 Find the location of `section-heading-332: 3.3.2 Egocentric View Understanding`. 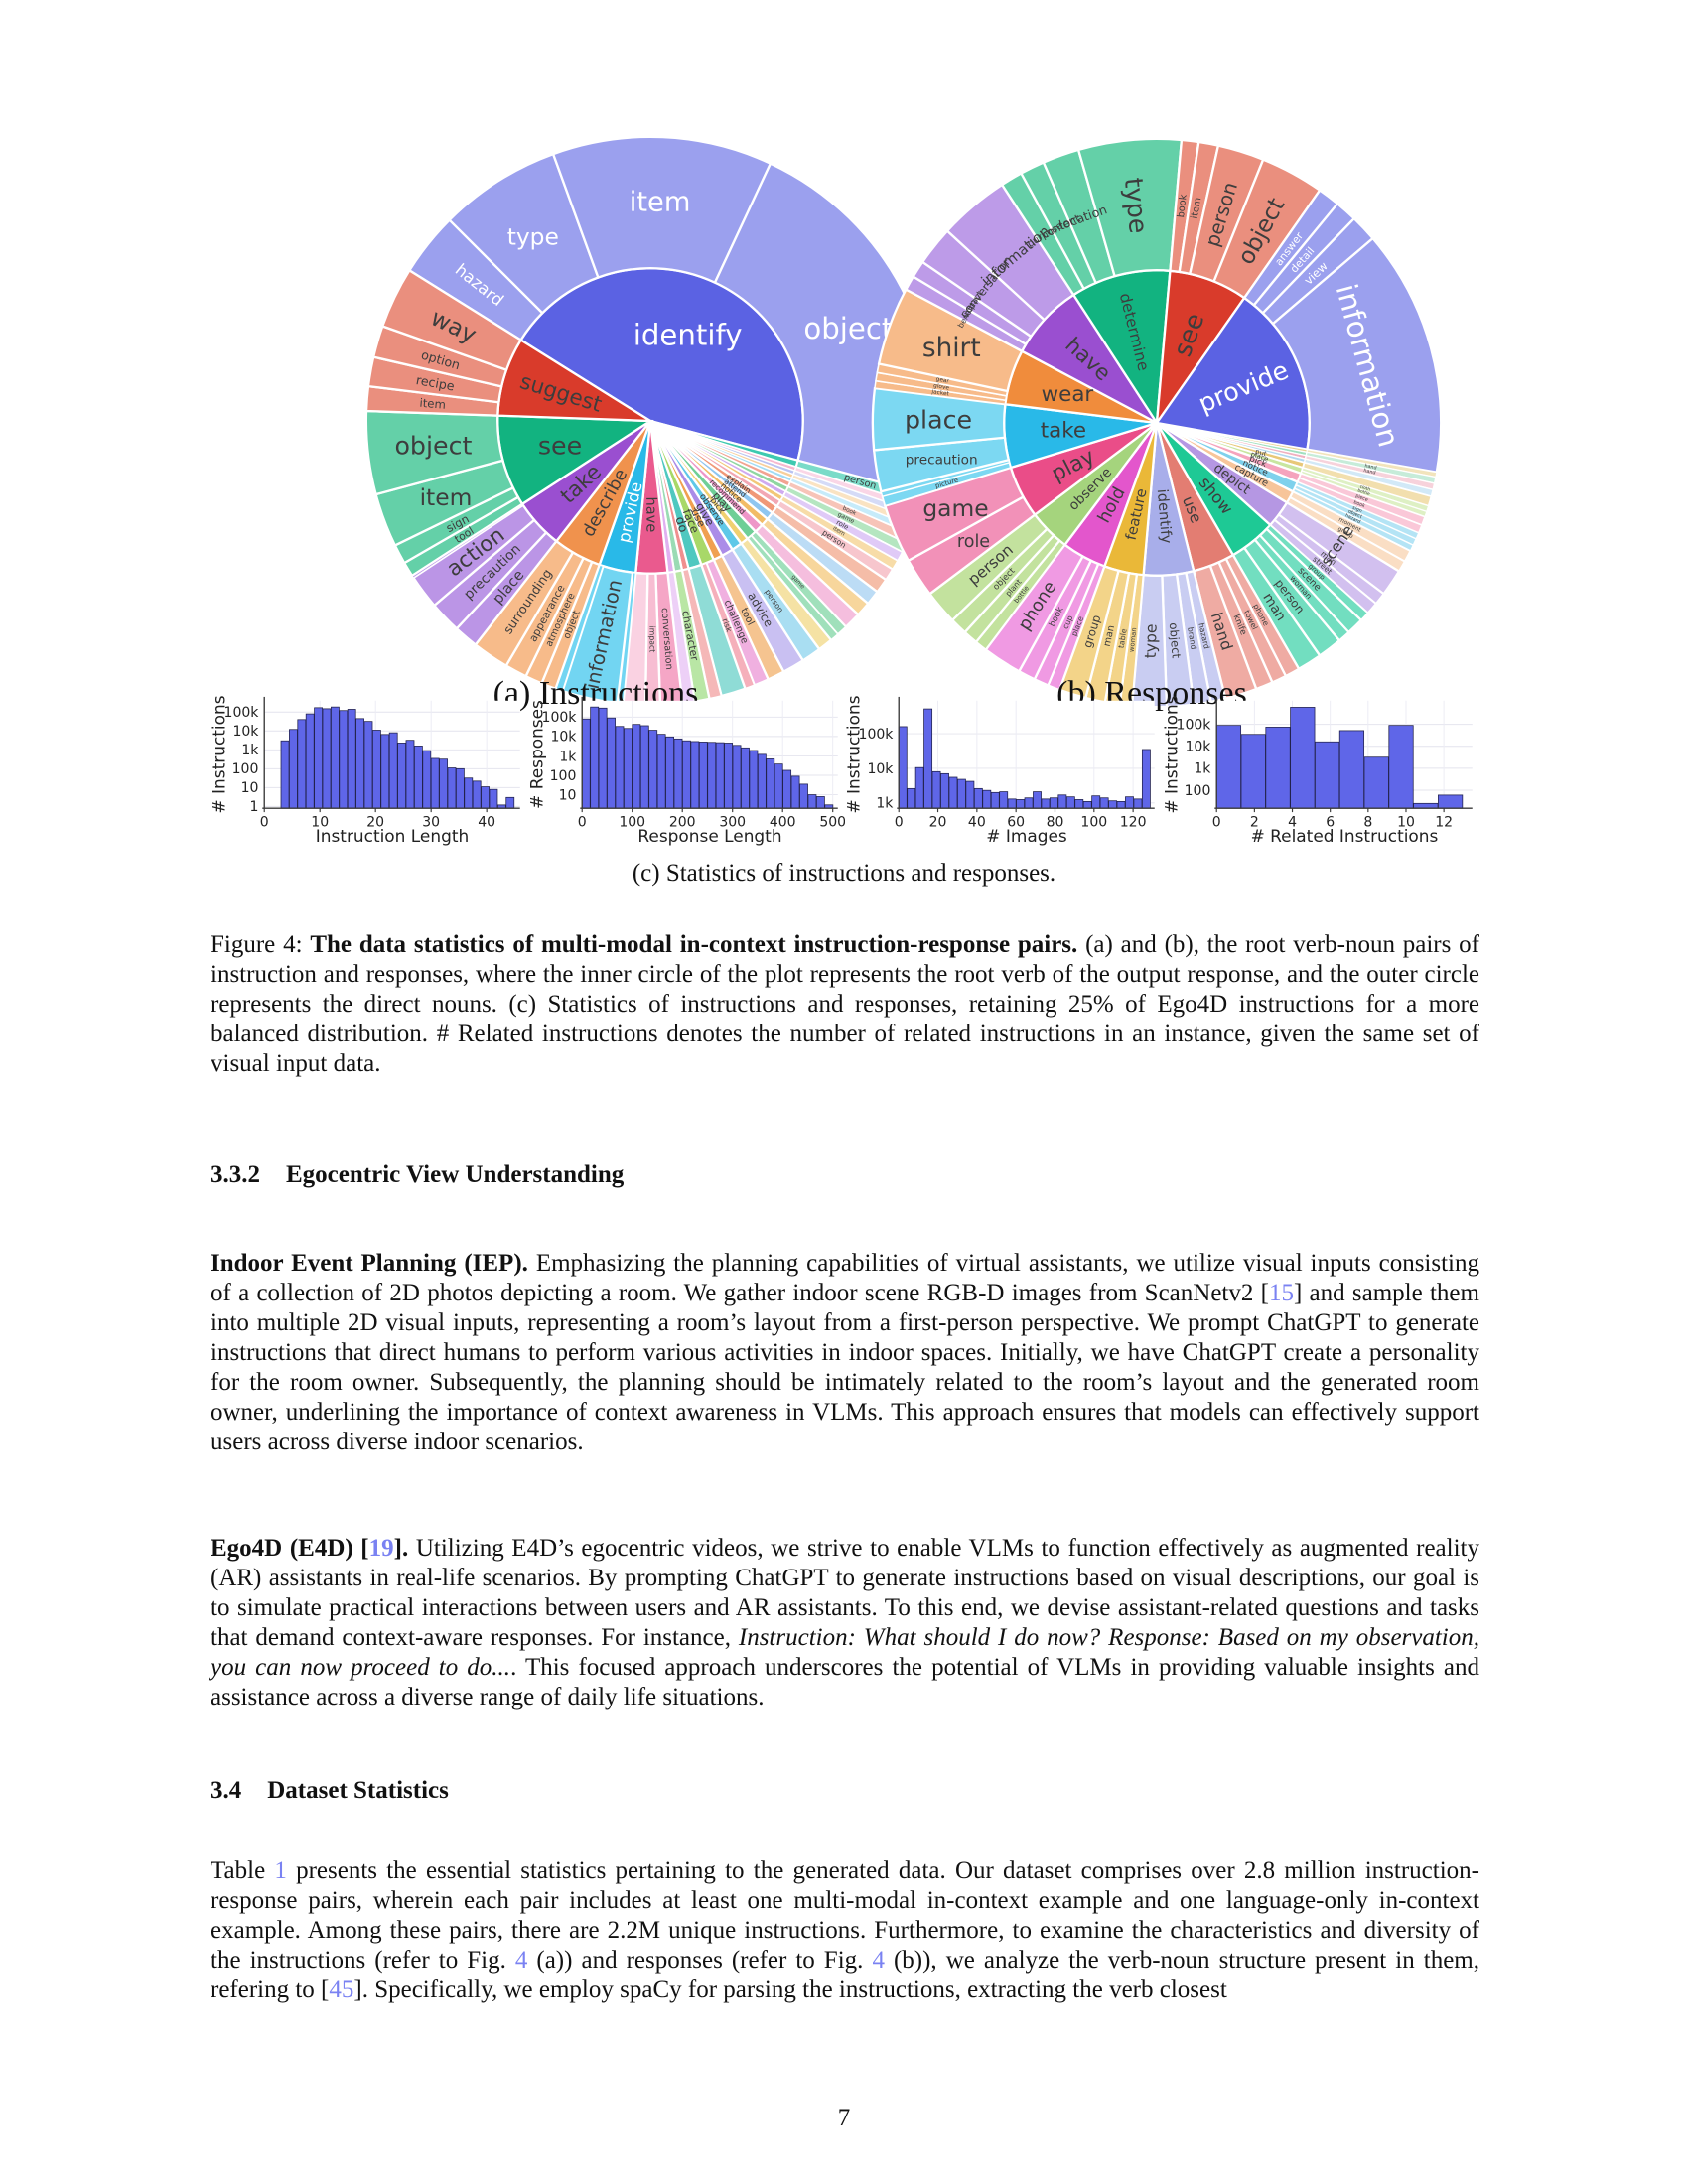

section-heading-332: 3.3.2 Egocentric View Understanding is located at coordinates (845, 1175).